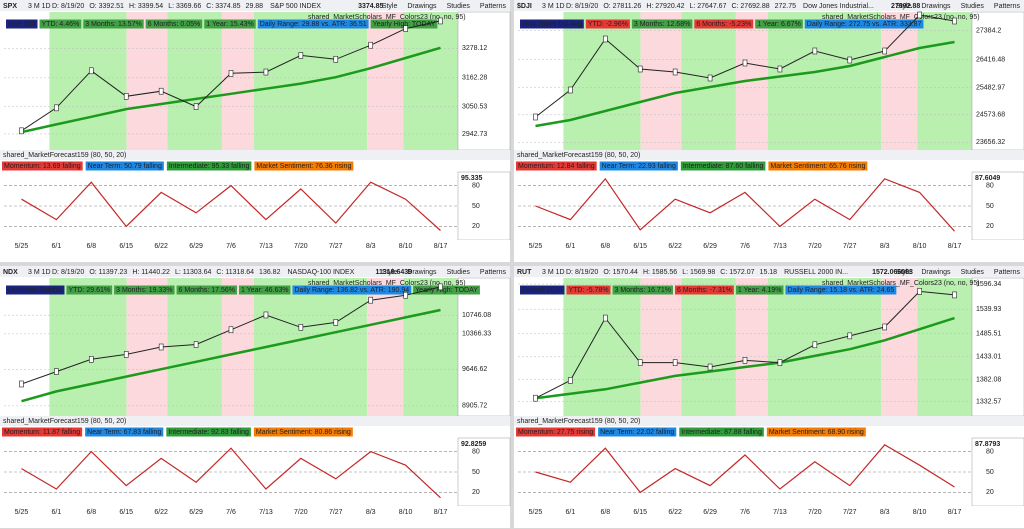 Image resolution: width=1024 pixels, height=529 pixels. What do you see at coordinates (113, 24) in the screenshot?
I see `stat-badge: 3 Months: 13.57%` at bounding box center [113, 24].